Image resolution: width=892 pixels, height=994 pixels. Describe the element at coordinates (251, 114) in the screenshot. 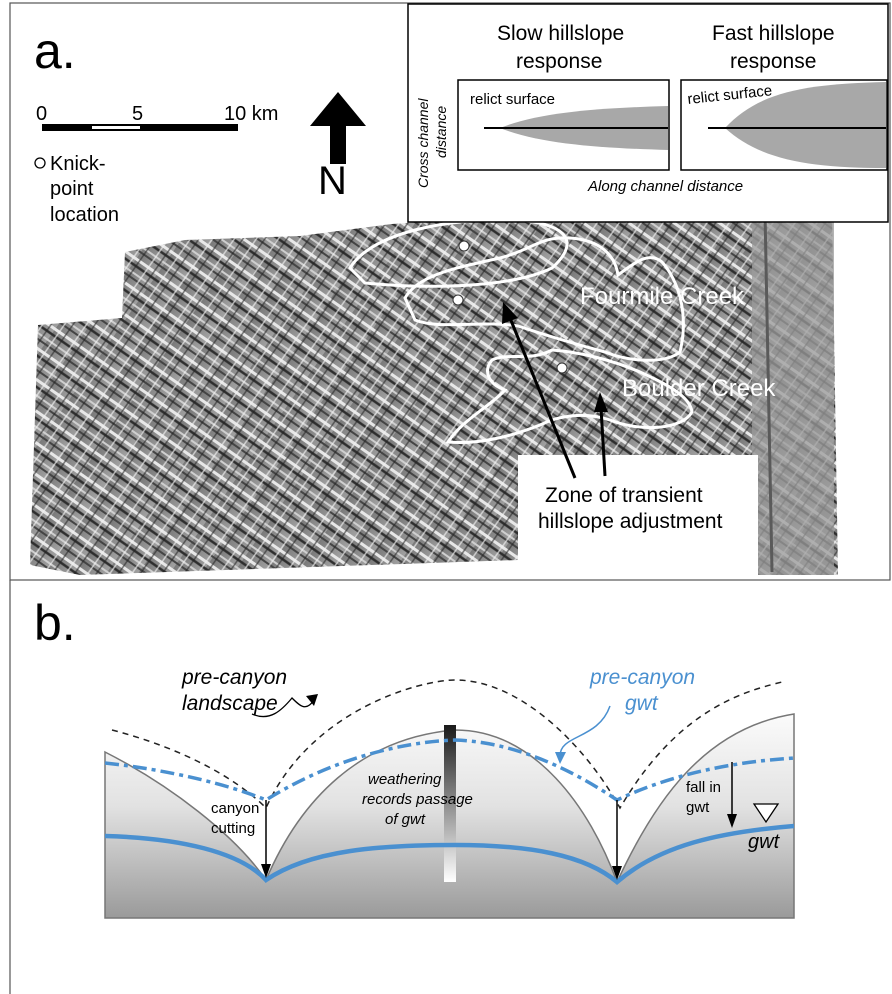

I see `scale-tick-10: 10 km` at that location.